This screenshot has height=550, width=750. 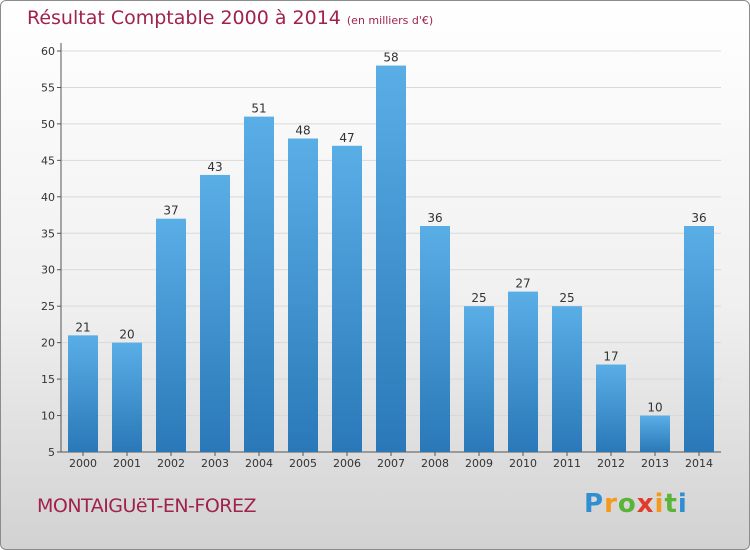 I want to click on x-tick-label: 2009, so click(x=479, y=463).